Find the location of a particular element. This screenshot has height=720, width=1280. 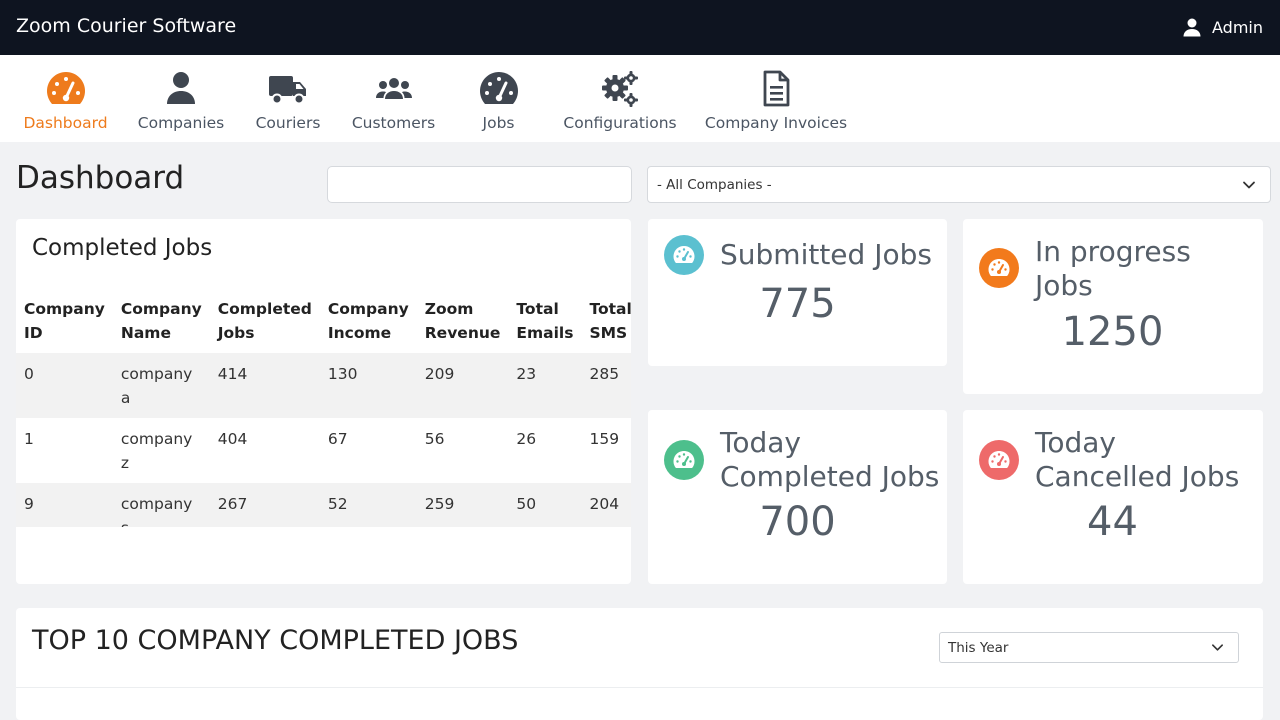

nav-item-customers: Customers is located at coordinates (393, 98).